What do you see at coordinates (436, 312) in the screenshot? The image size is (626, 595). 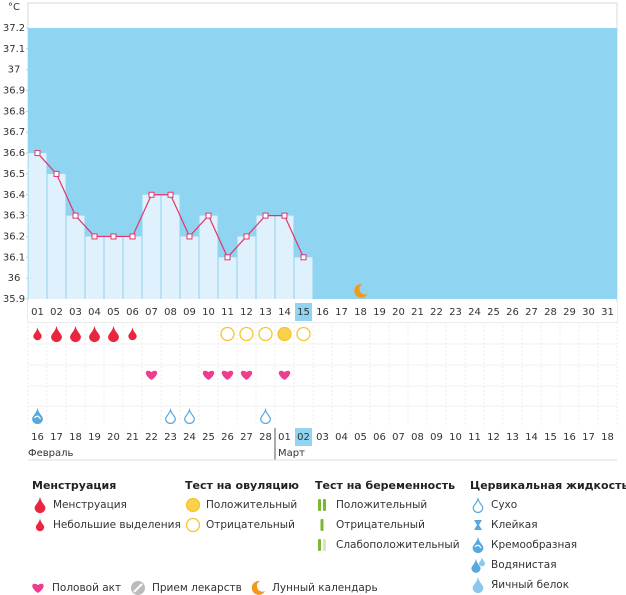 I see `day-label: 22` at bounding box center [436, 312].